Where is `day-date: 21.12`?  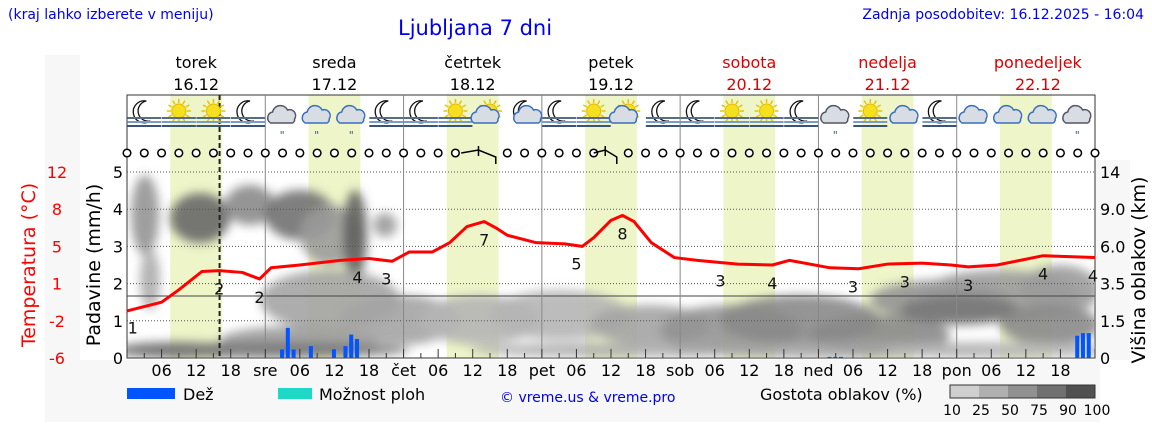
day-date: 21.12 is located at coordinates (888, 84).